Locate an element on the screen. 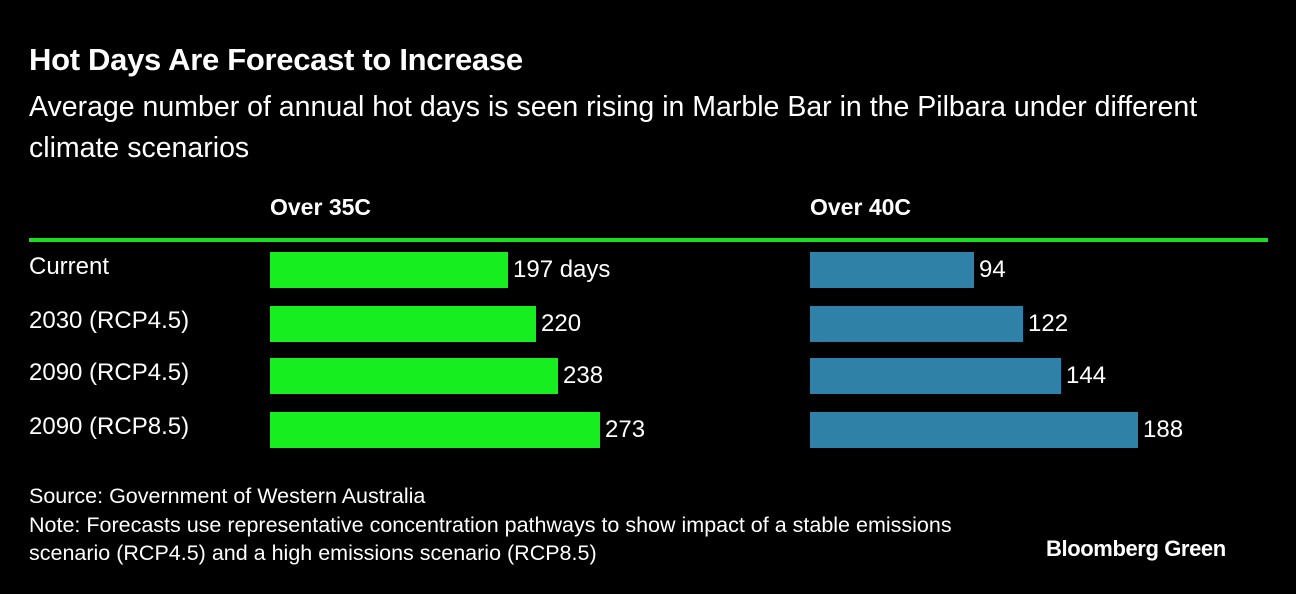 The image size is (1296, 594). category-label: Current is located at coordinates (69, 266).